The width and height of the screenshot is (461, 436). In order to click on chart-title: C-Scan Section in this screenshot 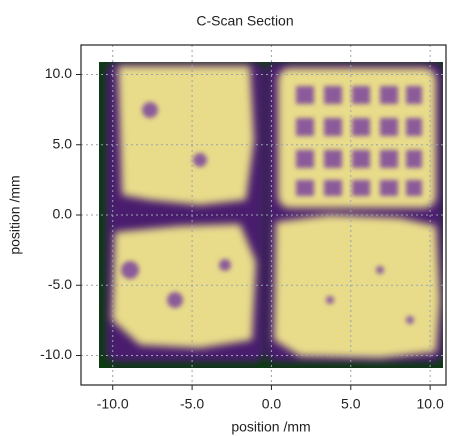, I will do `click(244, 21)`.